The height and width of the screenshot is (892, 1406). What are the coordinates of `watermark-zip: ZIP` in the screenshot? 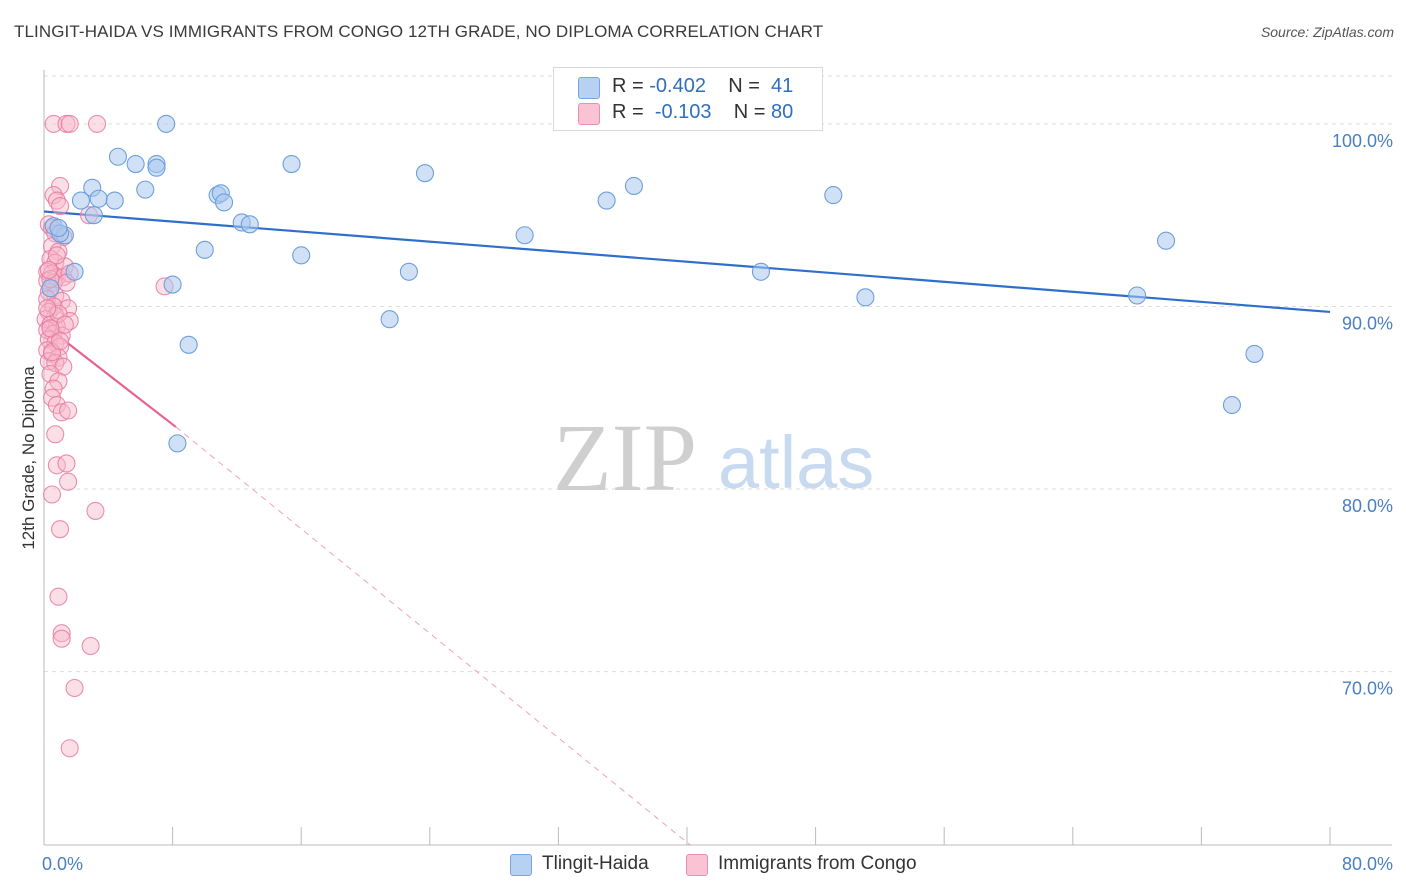 It's located at (625, 457).